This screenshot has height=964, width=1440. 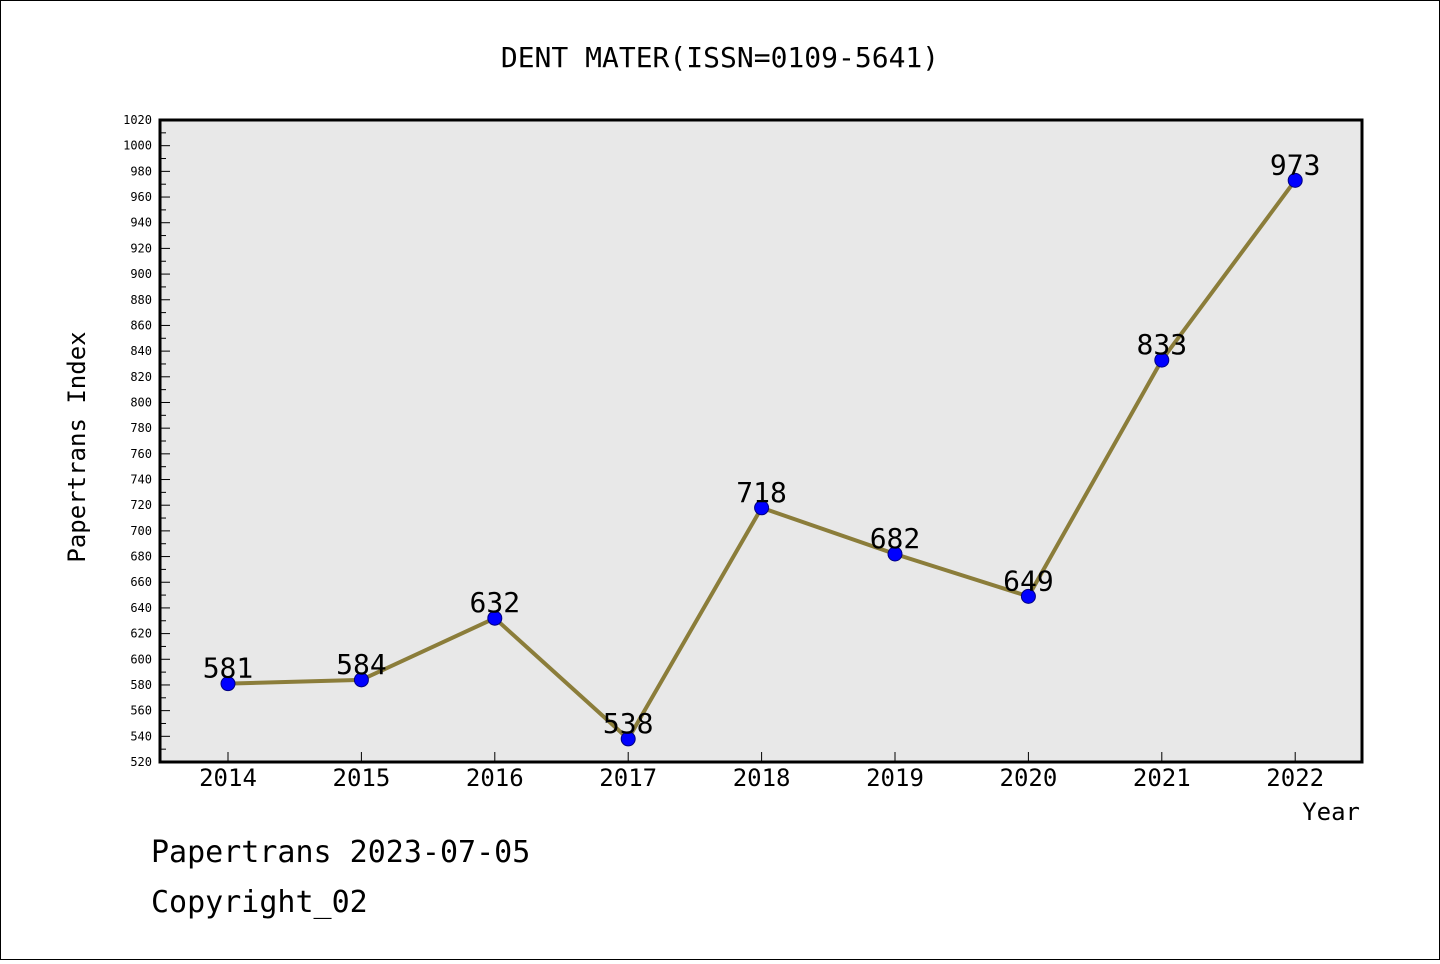 What do you see at coordinates (141, 634) in the screenshot?
I see `y-tick-label: 620` at bounding box center [141, 634].